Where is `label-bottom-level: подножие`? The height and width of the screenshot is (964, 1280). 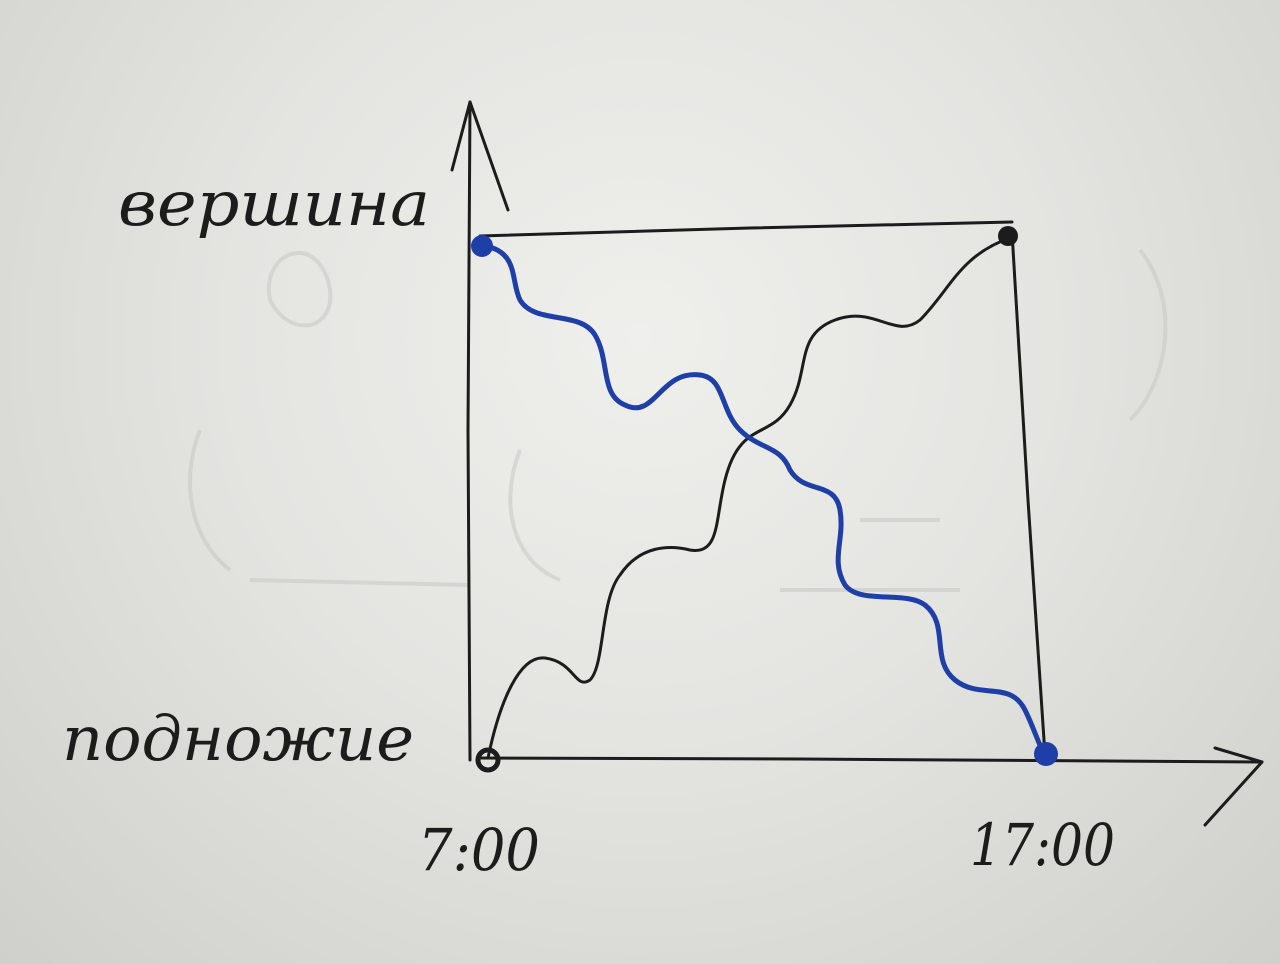 label-bottom-level: подножие is located at coordinates (238, 738).